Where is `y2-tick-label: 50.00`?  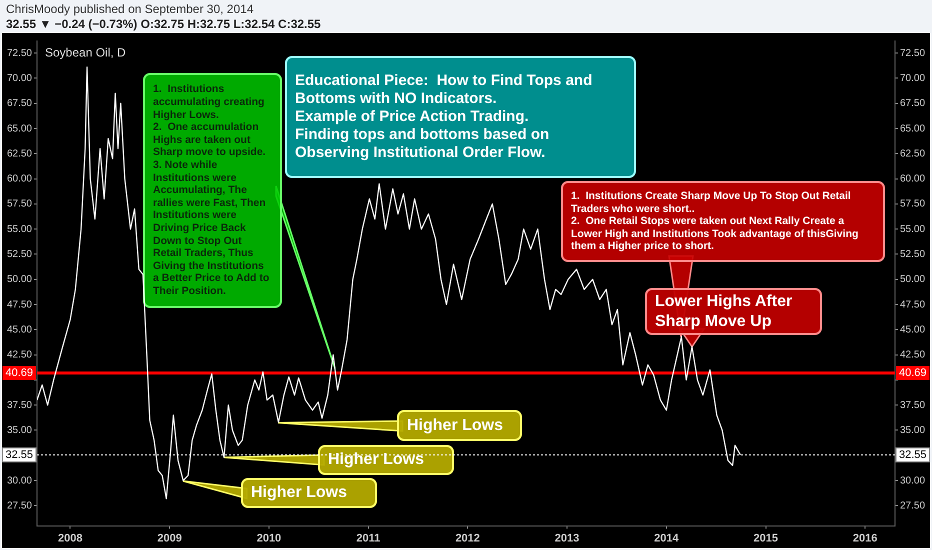 y2-tick-label: 50.00 is located at coordinates (913, 280).